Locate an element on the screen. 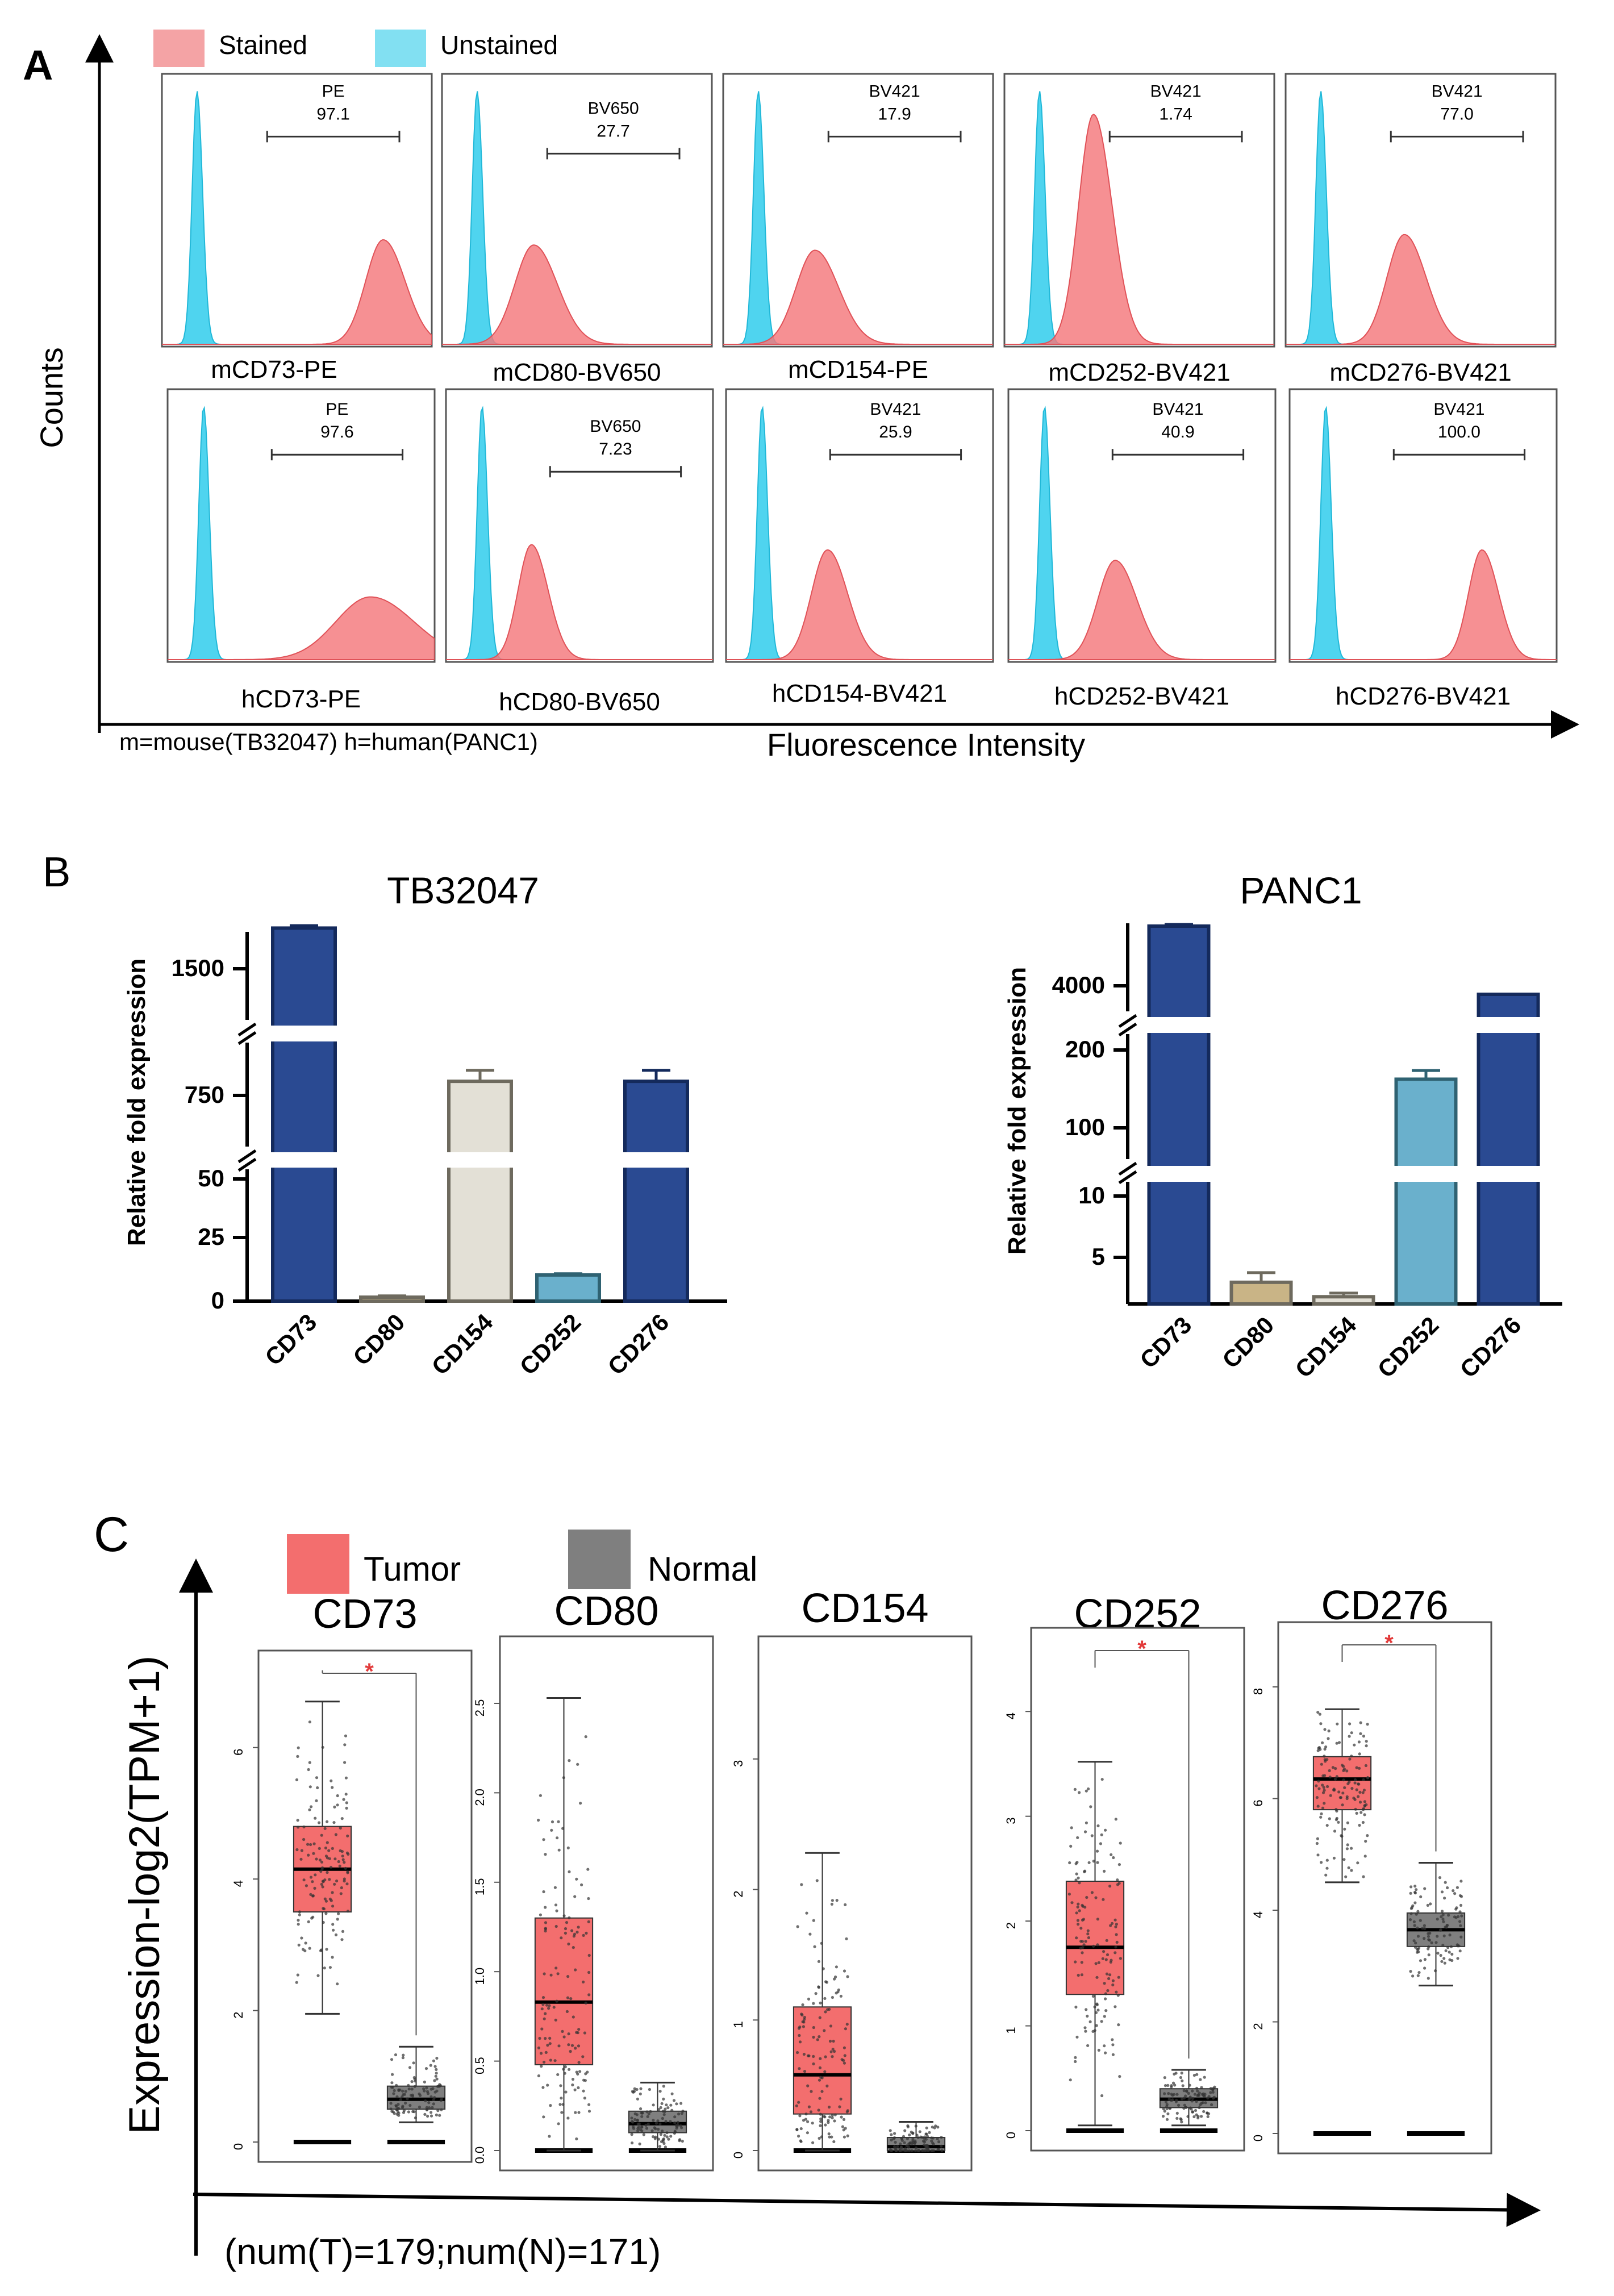 The width and height of the screenshot is (1614, 2296). boxplot-y-tick-label: 1 is located at coordinates (738, 2024).